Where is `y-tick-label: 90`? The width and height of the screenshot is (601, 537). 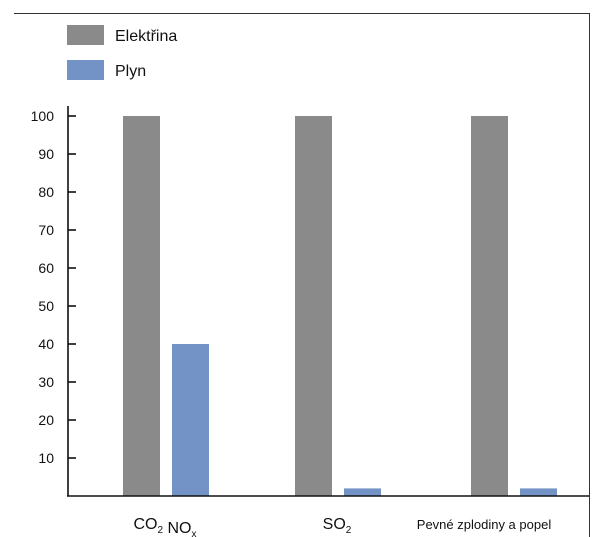
y-tick-label: 90 is located at coordinates (46, 154).